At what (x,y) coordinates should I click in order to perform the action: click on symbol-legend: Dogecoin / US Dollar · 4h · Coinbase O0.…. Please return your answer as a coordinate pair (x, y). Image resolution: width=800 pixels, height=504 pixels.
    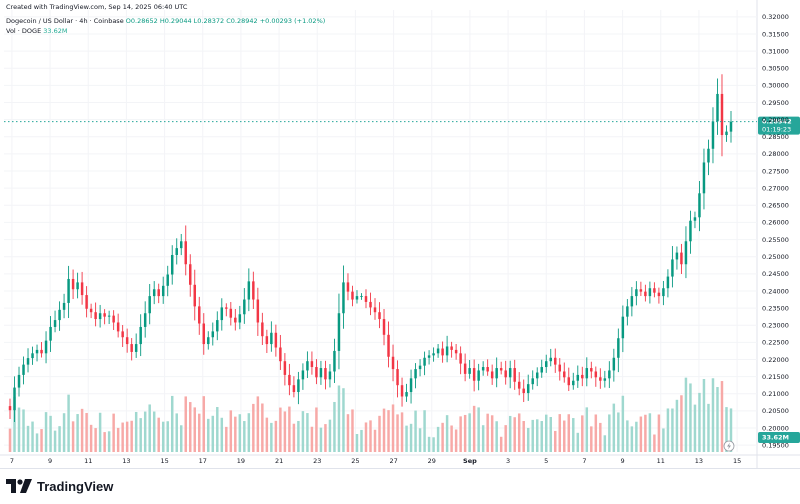
    Looking at the image, I should click on (165, 21).